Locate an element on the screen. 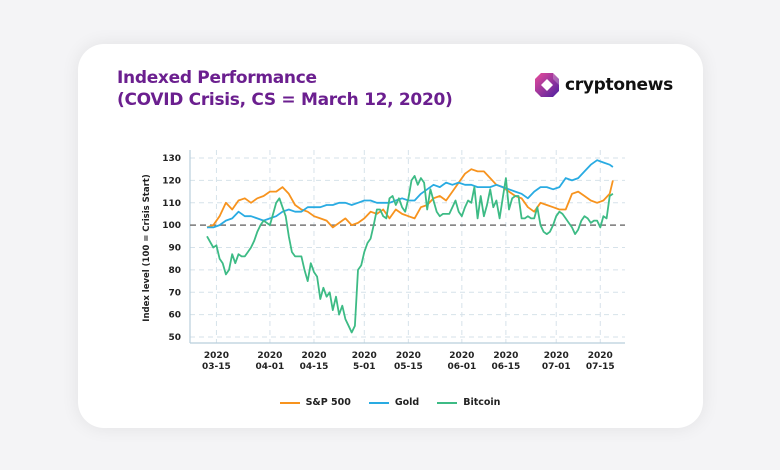 This screenshot has height=470, width=780. y-tick-label: 60 is located at coordinates (174, 316).